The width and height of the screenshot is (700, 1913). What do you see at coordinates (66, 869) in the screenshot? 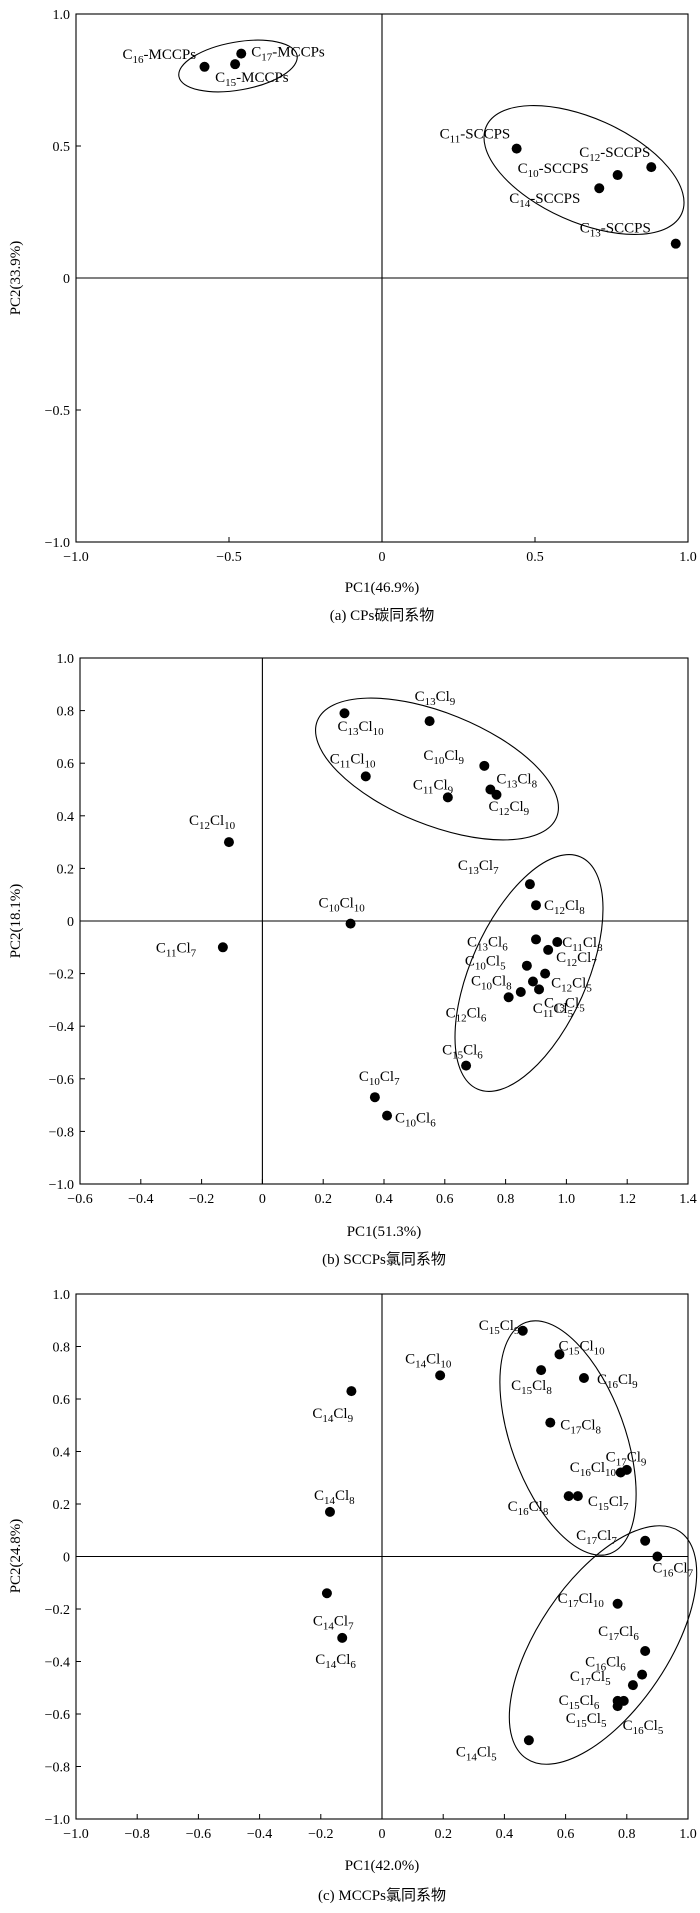
I see `y-tick-label: 0.2` at bounding box center [66, 869].